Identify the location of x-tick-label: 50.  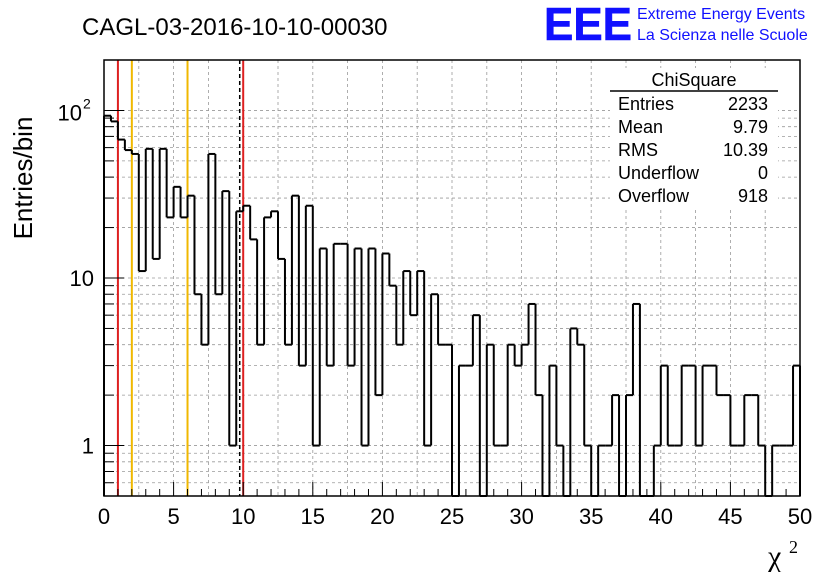
(800, 516).